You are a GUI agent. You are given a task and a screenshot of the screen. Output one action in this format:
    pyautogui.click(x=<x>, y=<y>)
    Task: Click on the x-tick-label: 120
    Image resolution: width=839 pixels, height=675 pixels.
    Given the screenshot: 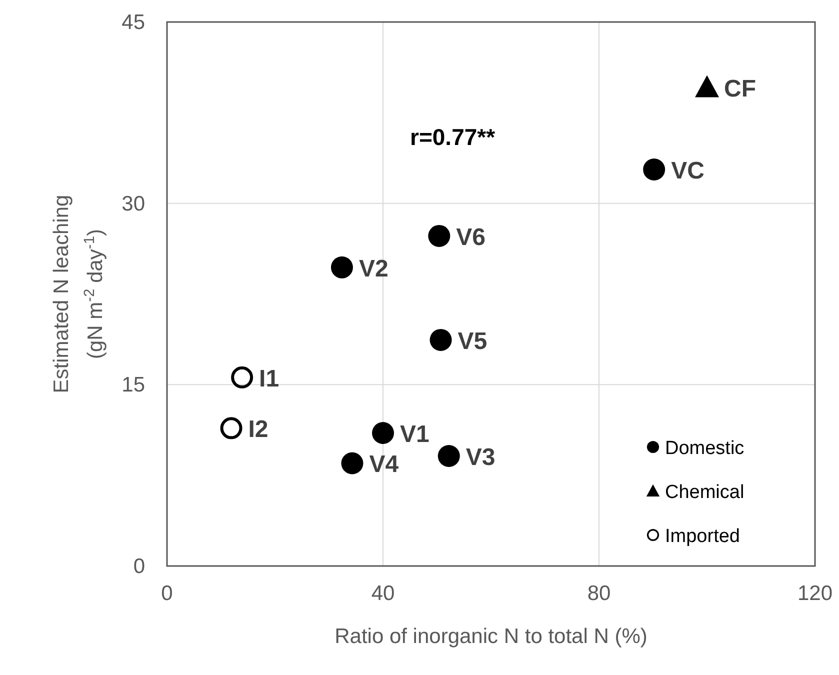 What is the action you would take?
    pyautogui.click(x=815, y=593)
    